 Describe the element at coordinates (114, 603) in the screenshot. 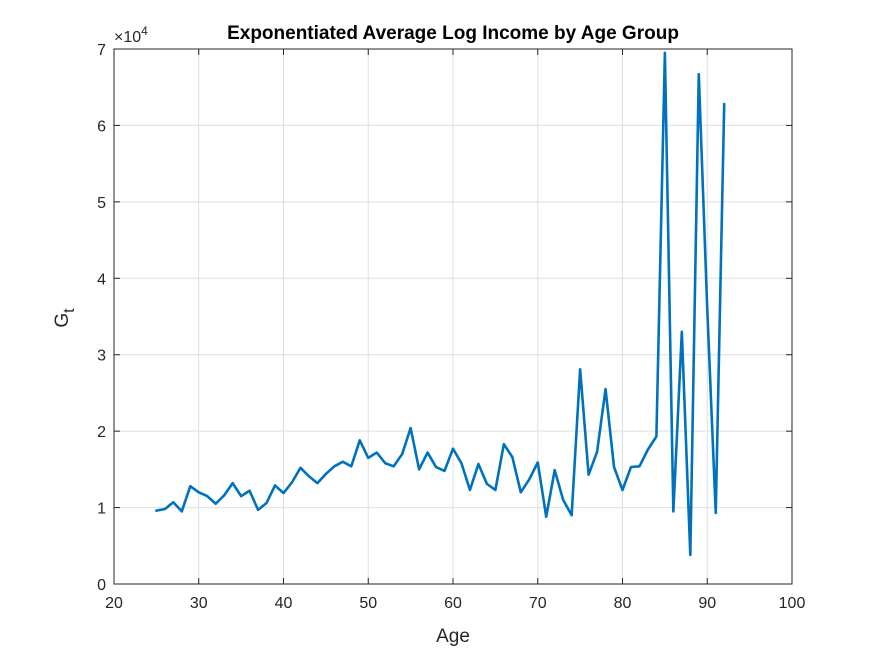

I see `x-tick-label: 20` at that location.